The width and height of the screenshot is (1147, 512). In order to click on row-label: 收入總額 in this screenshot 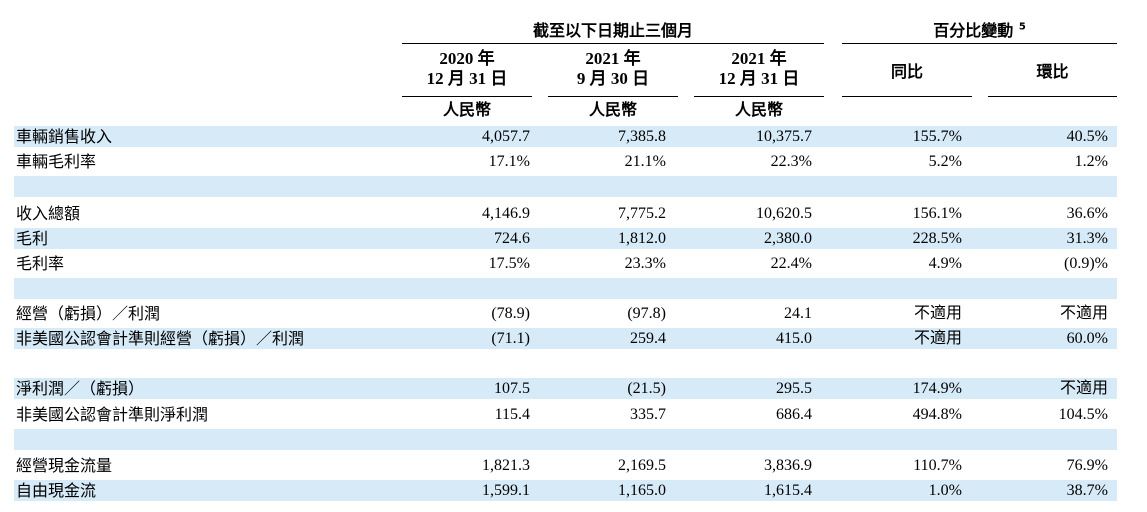, I will do `click(48, 213)`.